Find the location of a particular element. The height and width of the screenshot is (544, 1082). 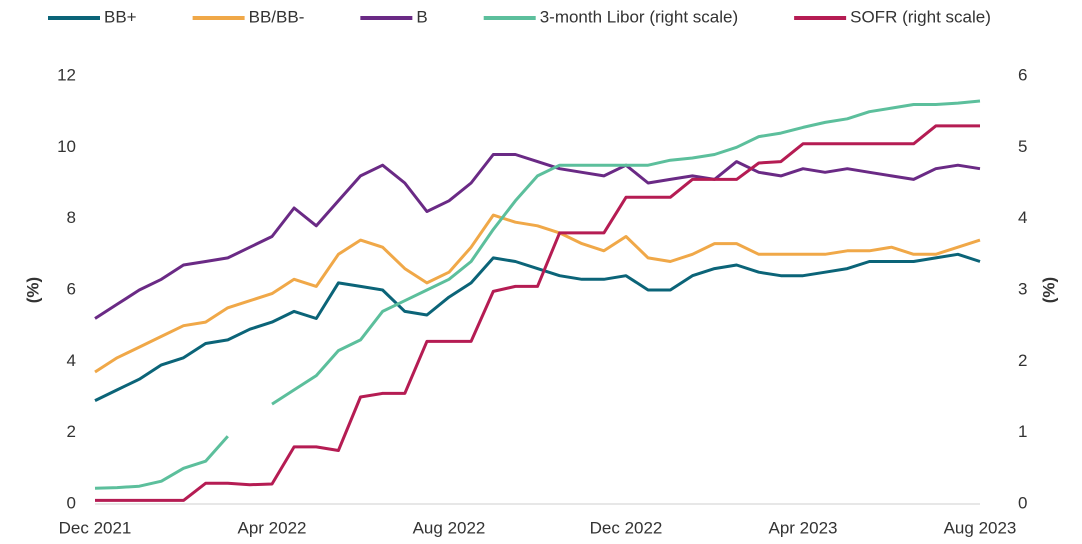

x-tick-label: Dec 2021 is located at coordinates (95, 527).